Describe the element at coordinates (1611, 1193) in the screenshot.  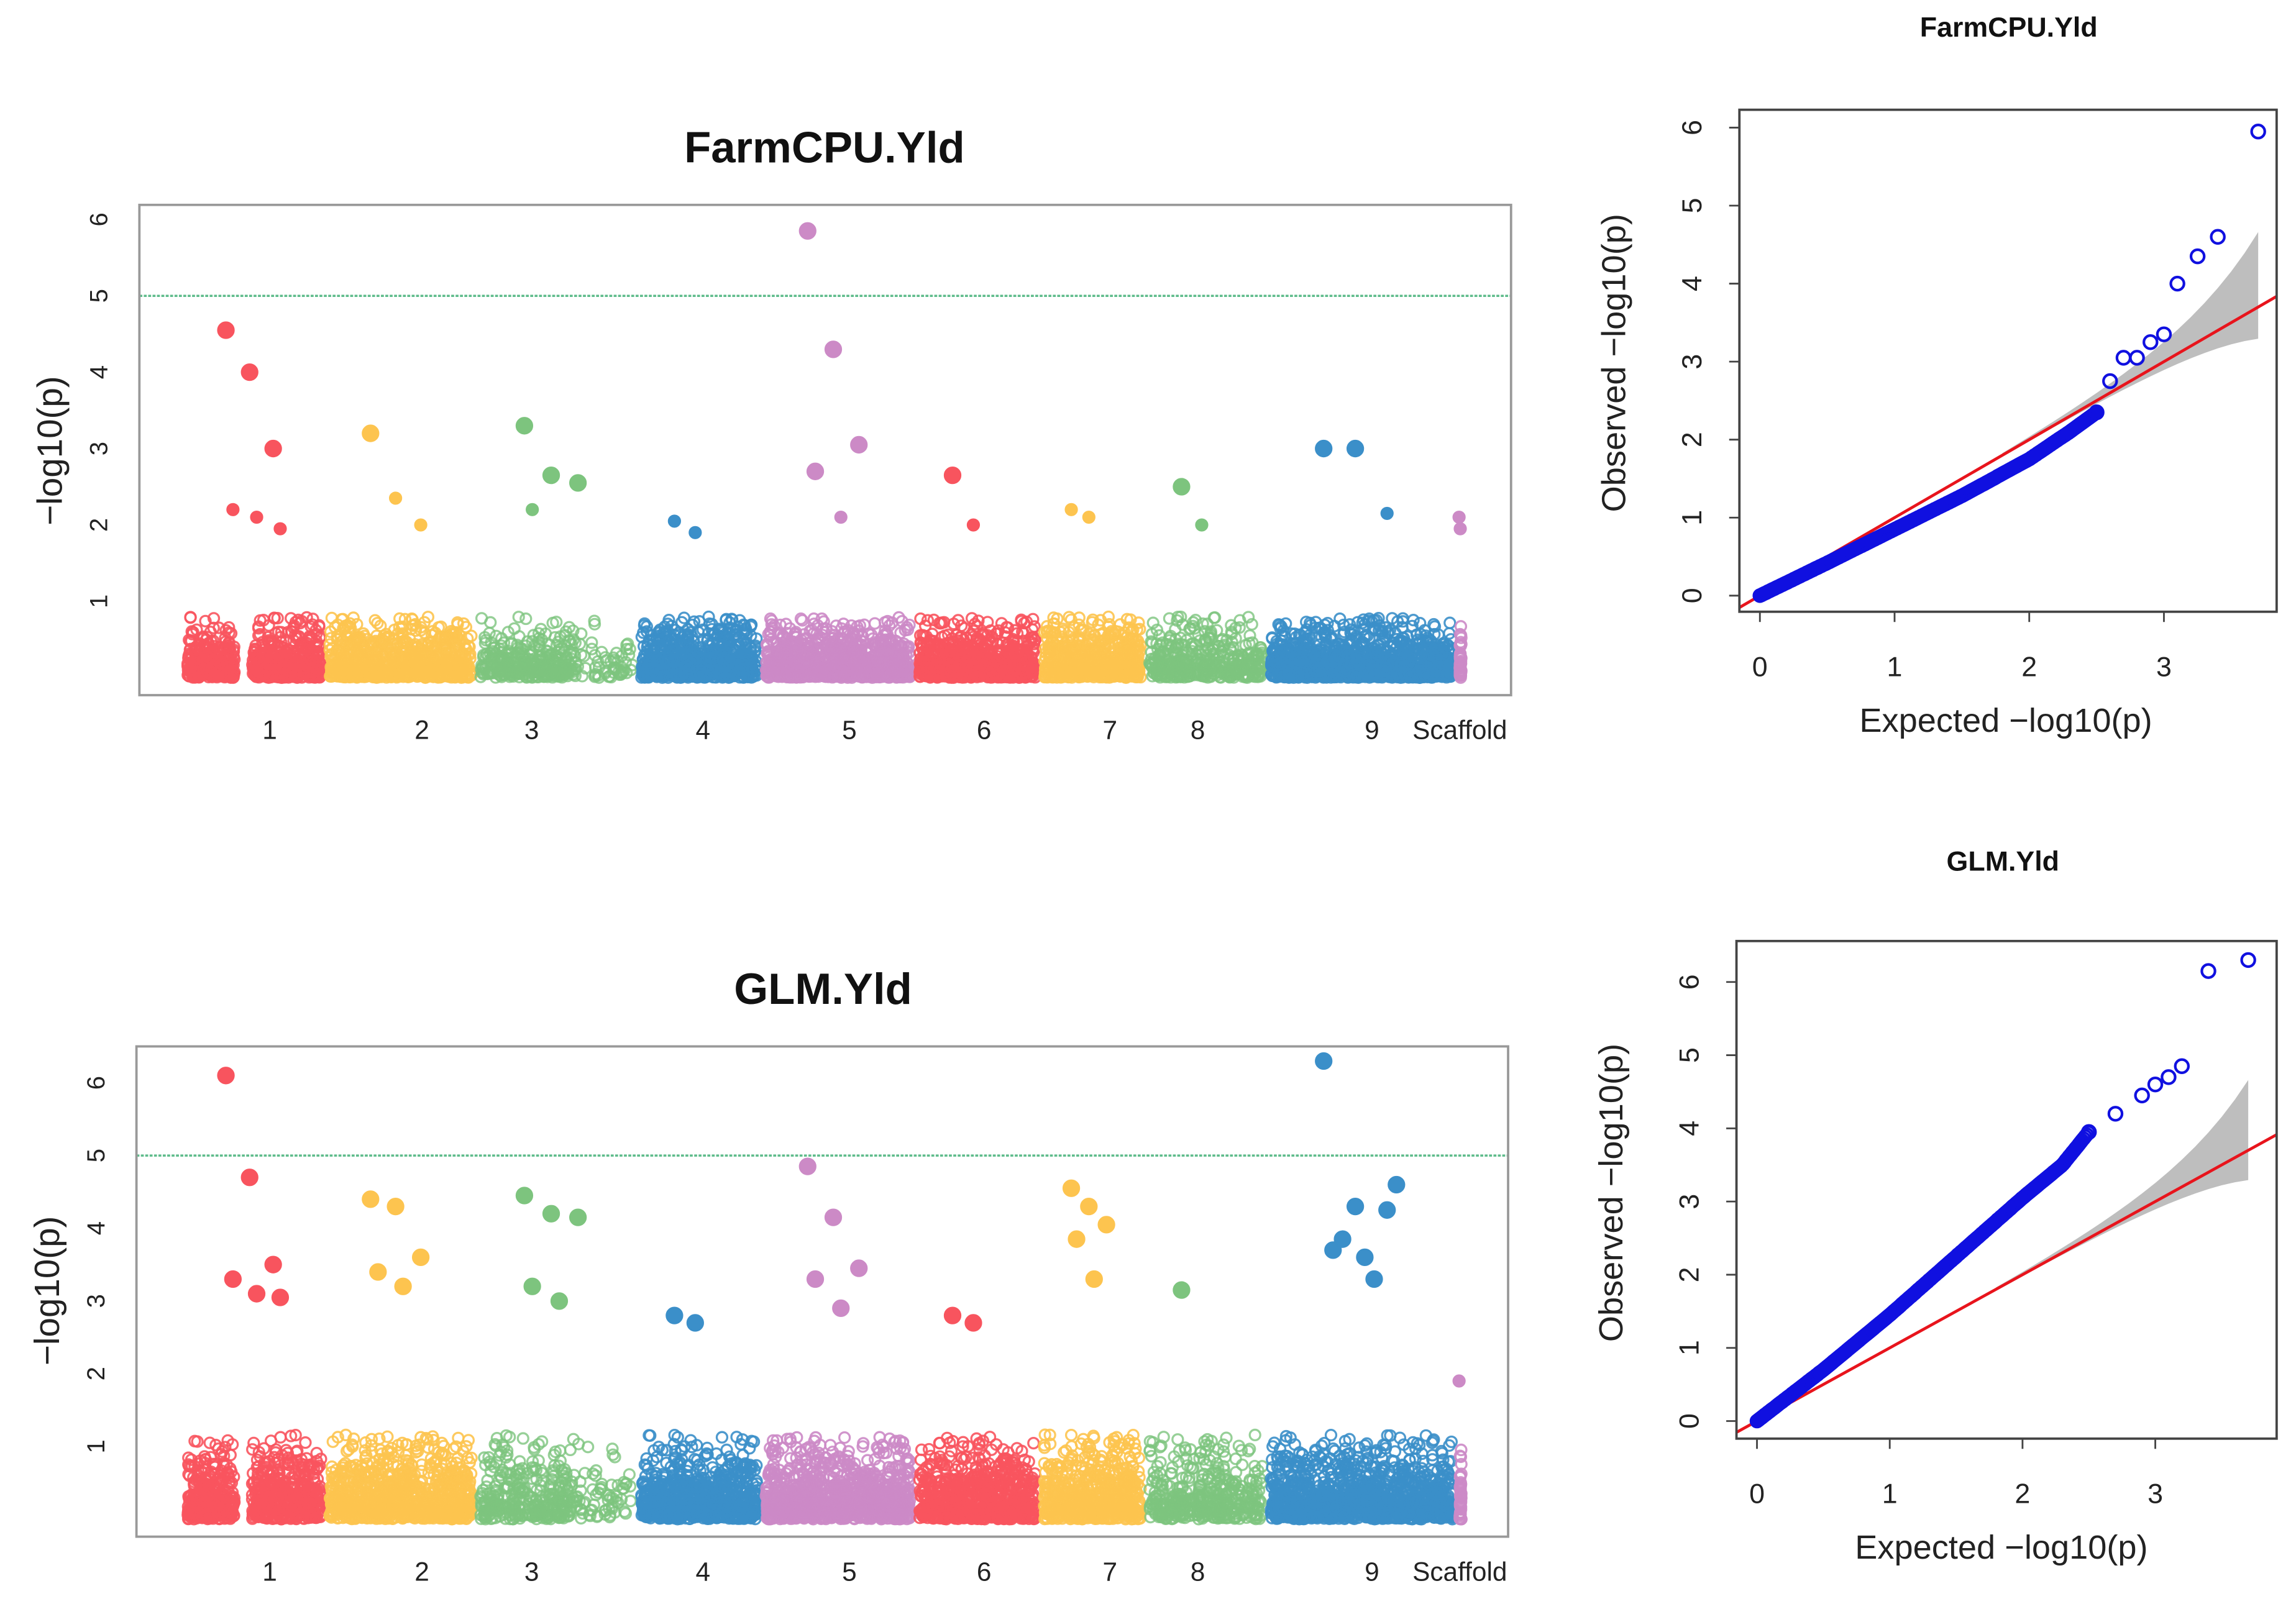
I see `qq-glm-ylabel: Observed −log10(p)` at that location.